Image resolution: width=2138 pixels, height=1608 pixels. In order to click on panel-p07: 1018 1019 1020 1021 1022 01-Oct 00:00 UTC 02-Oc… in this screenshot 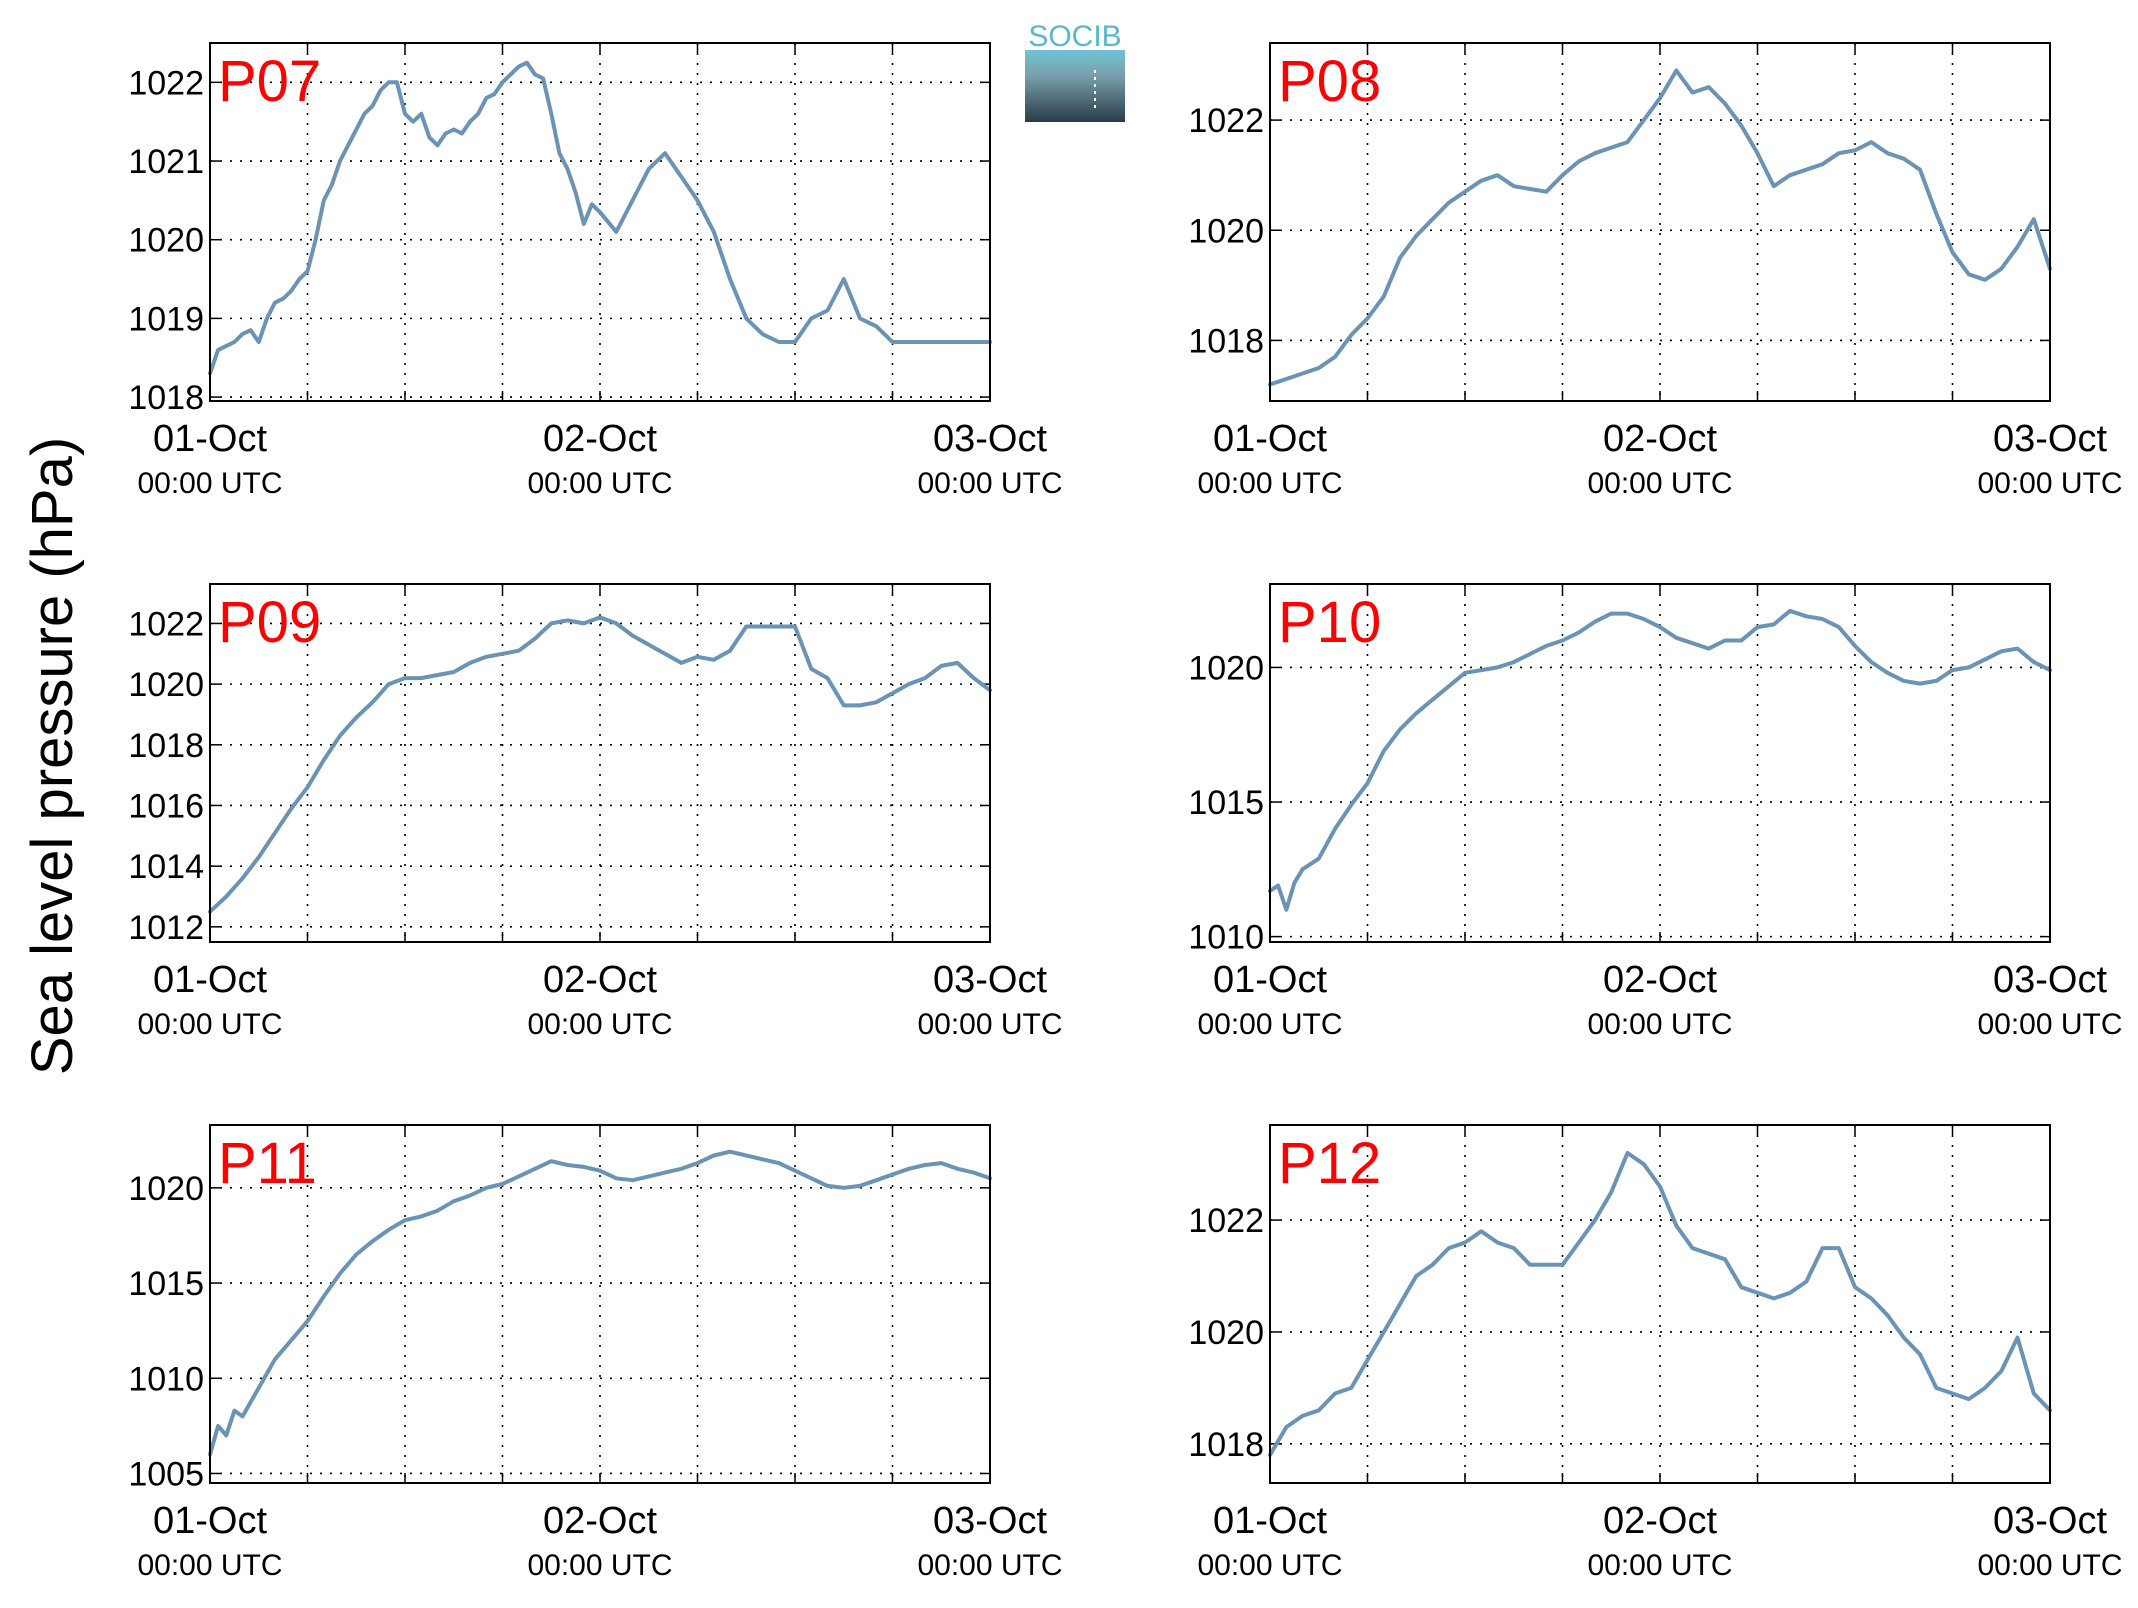, I will do `click(595, 271)`.